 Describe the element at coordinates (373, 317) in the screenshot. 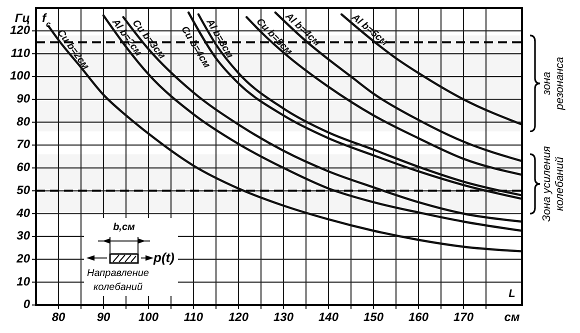

I see `x-tick-label: 150` at that location.